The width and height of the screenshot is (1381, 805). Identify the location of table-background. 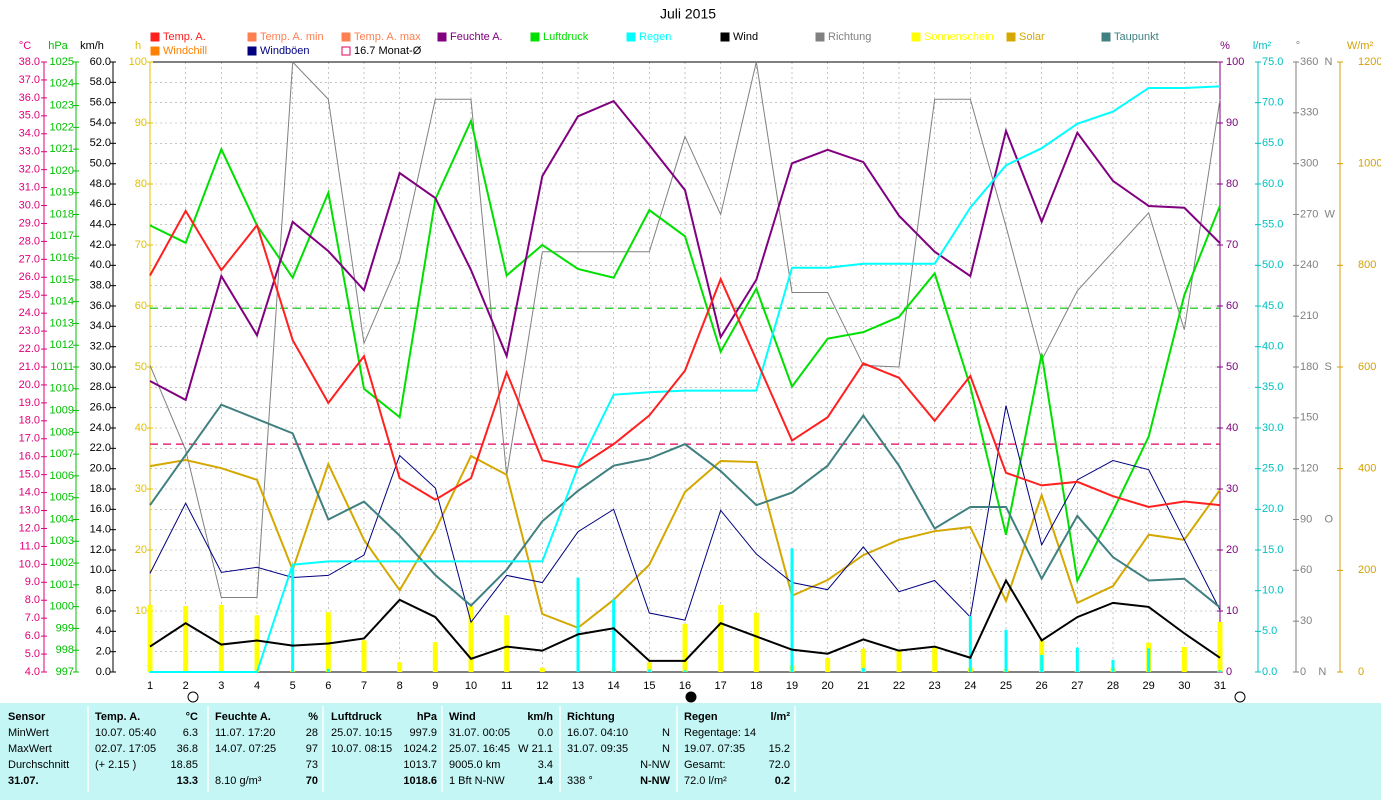
(690, 751).